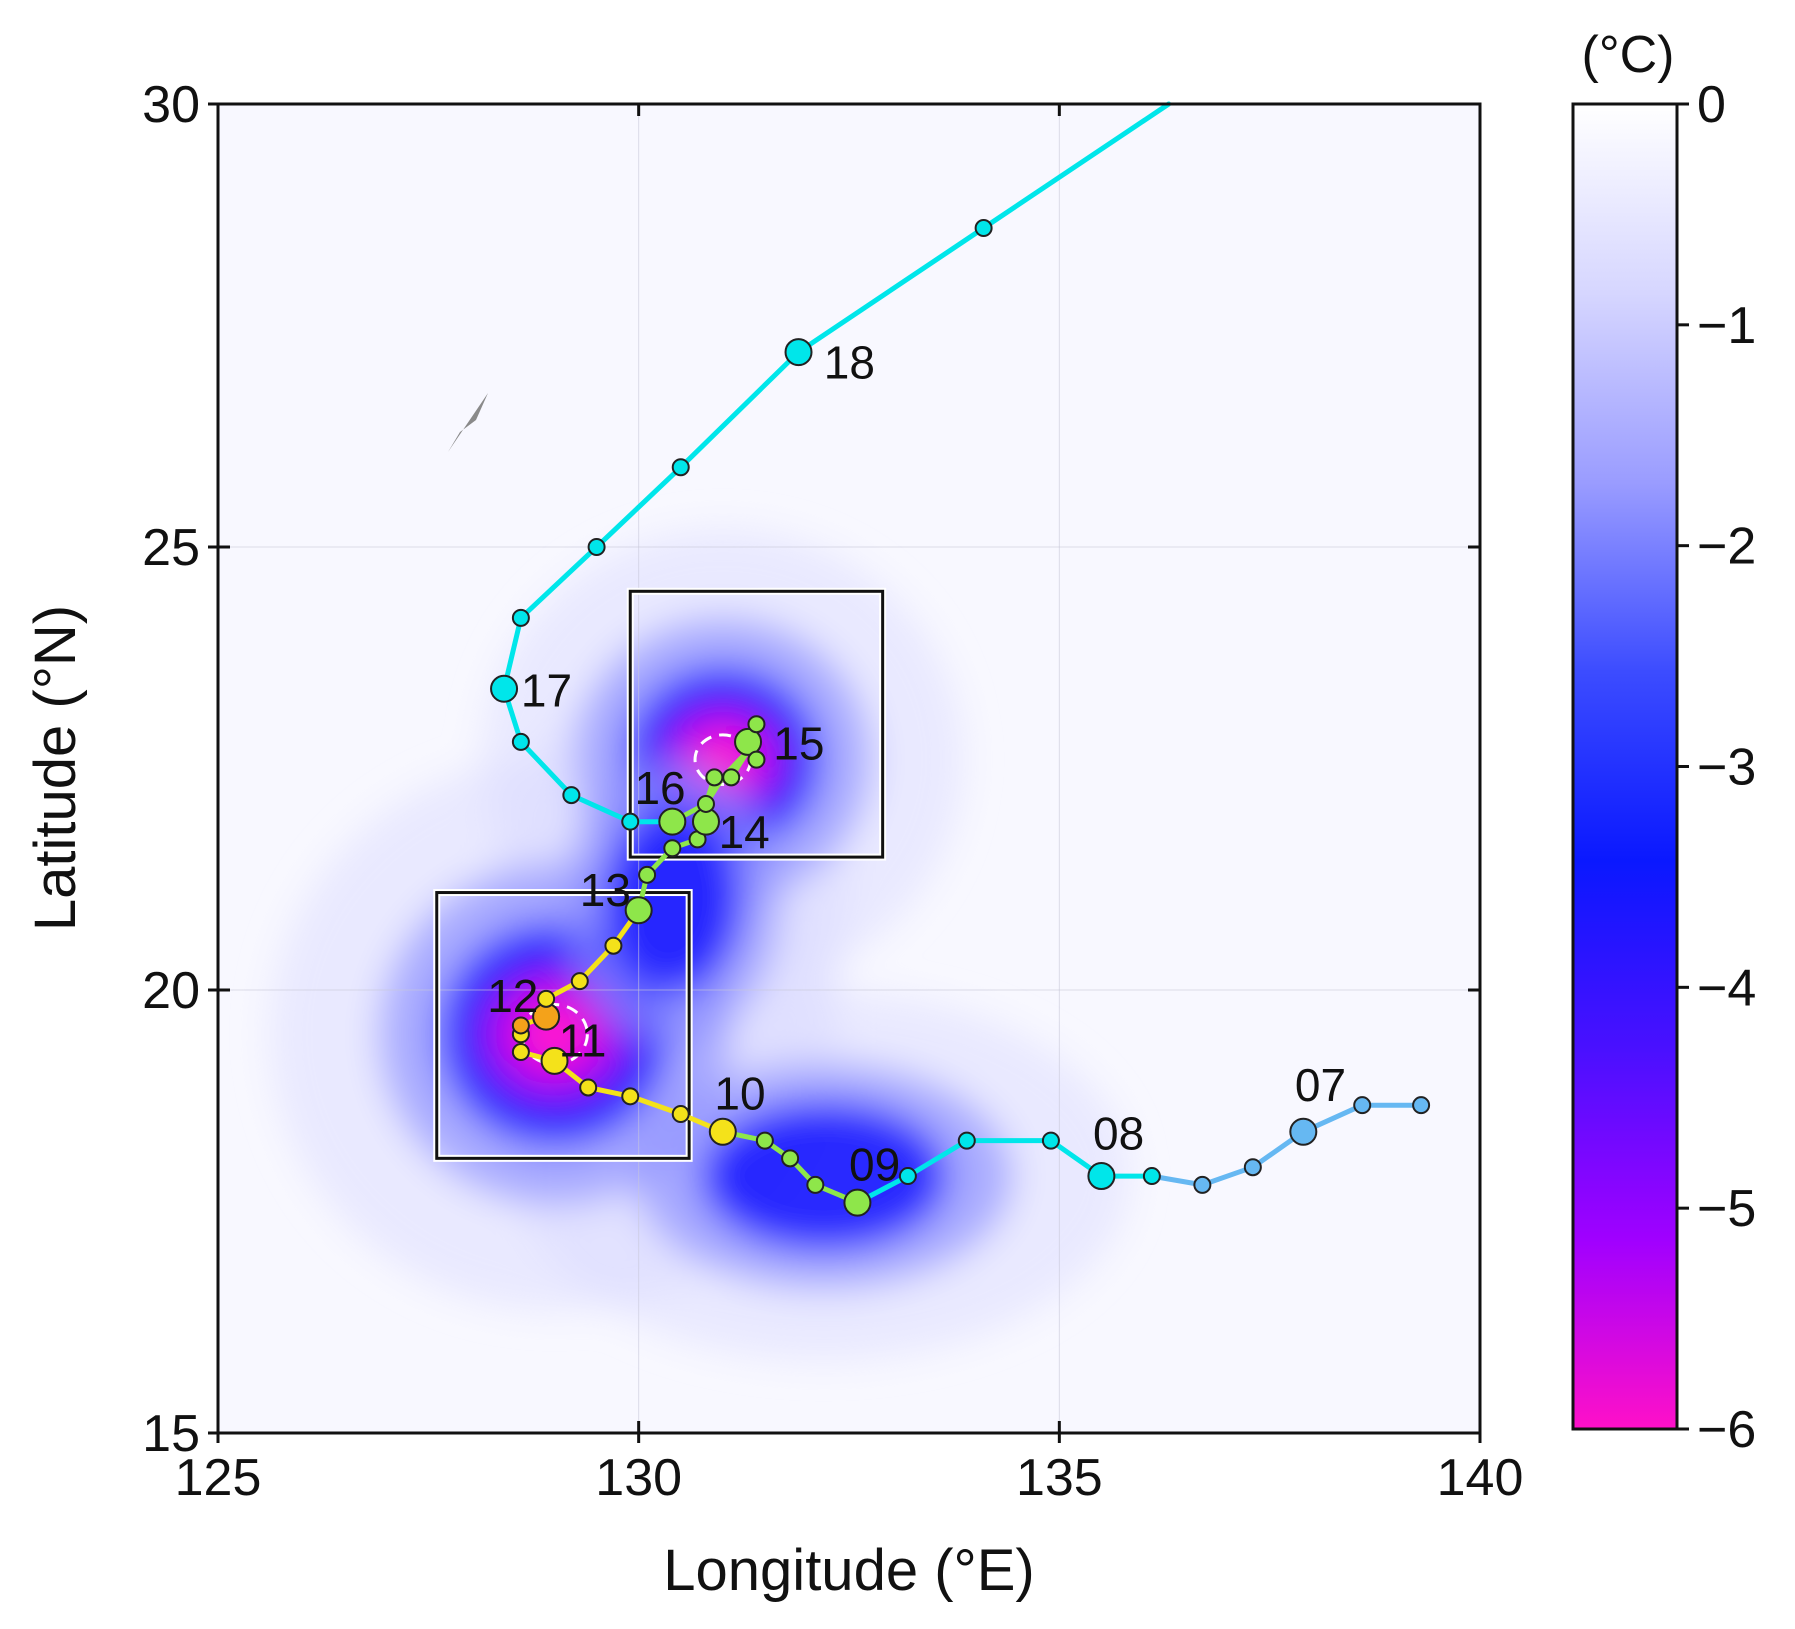 This screenshot has width=1795, height=1629. Describe the element at coordinates (739, 1094) in the screenshot. I see `day-label: 10` at that location.